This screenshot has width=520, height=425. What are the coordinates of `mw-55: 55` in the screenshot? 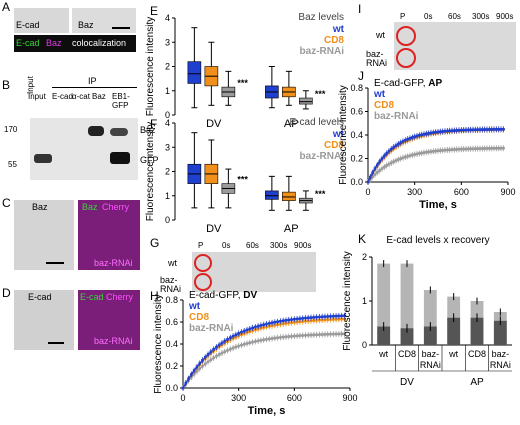 It's located at (12, 164).